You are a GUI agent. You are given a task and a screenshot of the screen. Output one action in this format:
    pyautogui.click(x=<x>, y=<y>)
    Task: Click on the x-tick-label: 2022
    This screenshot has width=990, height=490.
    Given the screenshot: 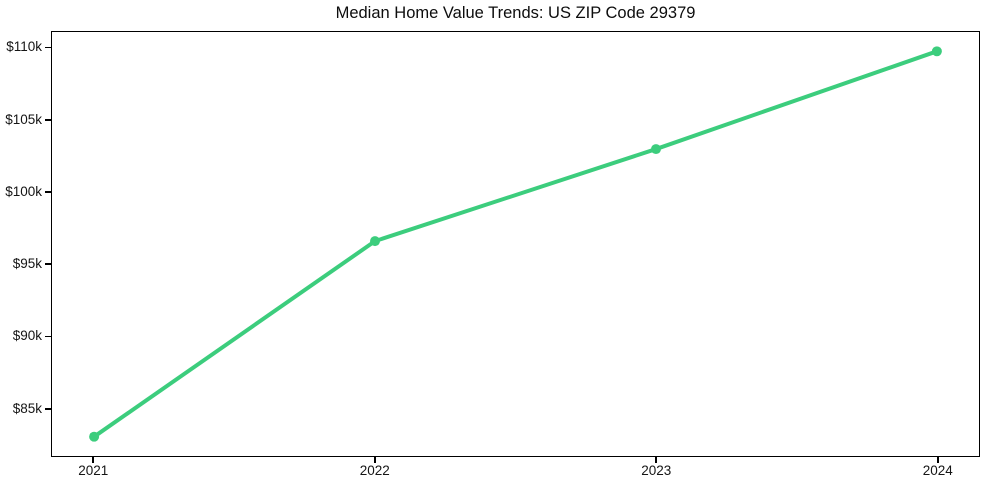 What is the action you would take?
    pyautogui.click(x=374, y=470)
    